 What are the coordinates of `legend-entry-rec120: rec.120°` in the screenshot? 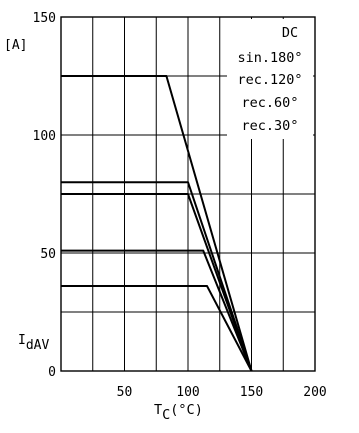 It's located at (269, 80).